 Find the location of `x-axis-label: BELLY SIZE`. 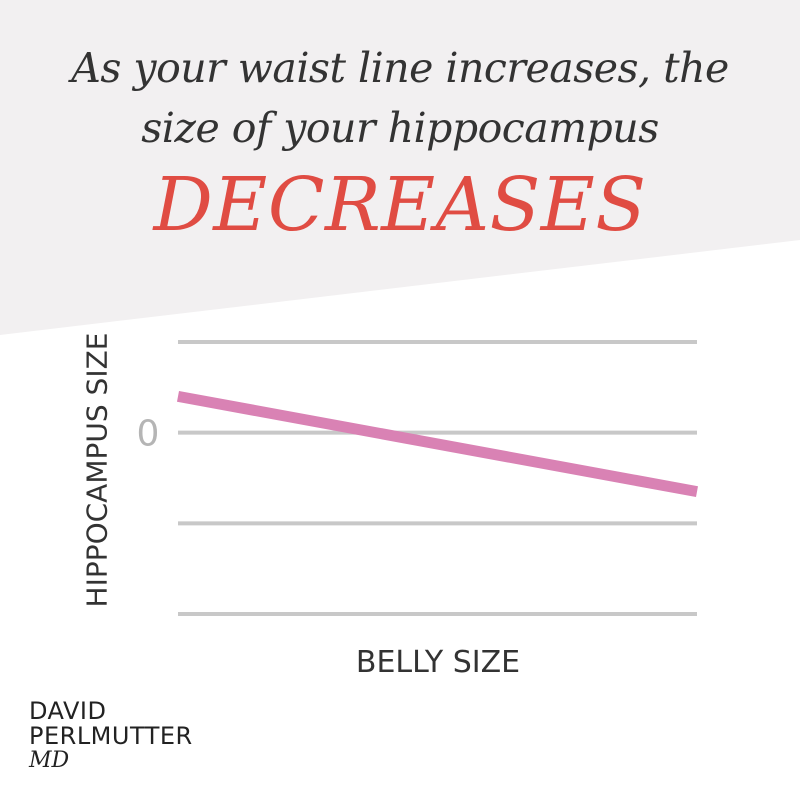

x-axis-label: BELLY SIZE is located at coordinates (438, 662).